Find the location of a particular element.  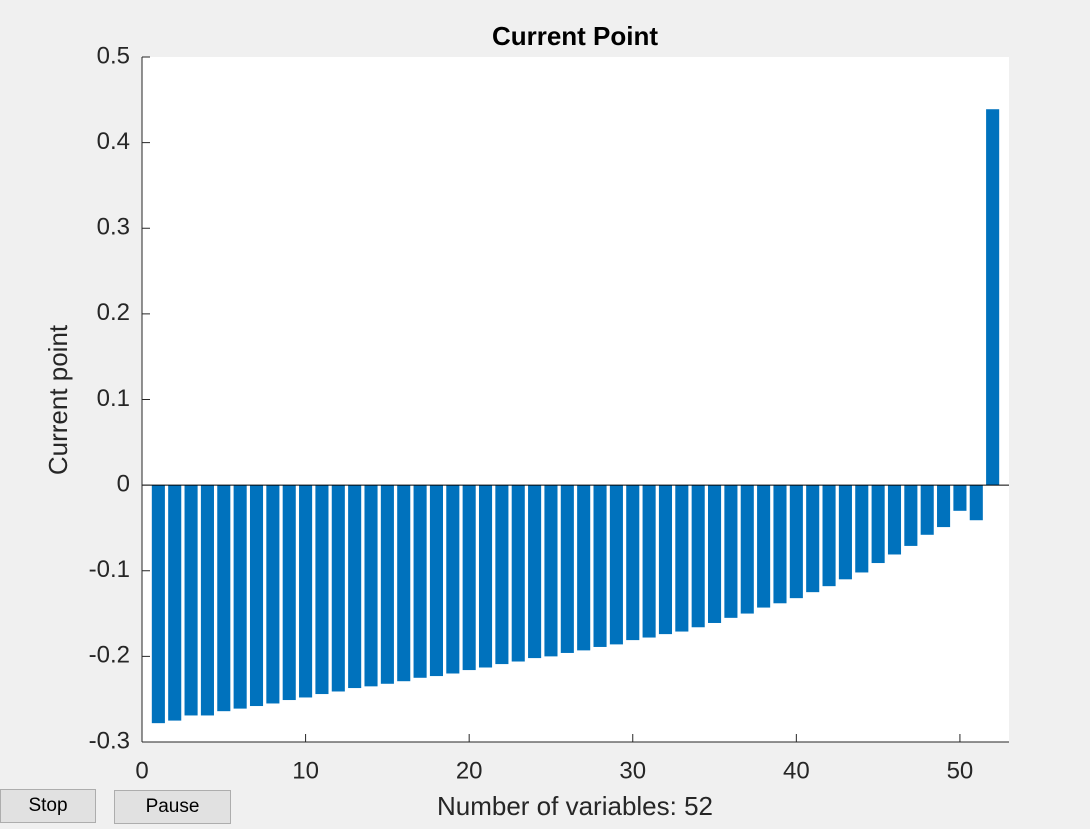

x-tick-label: 50 is located at coordinates (960, 770).